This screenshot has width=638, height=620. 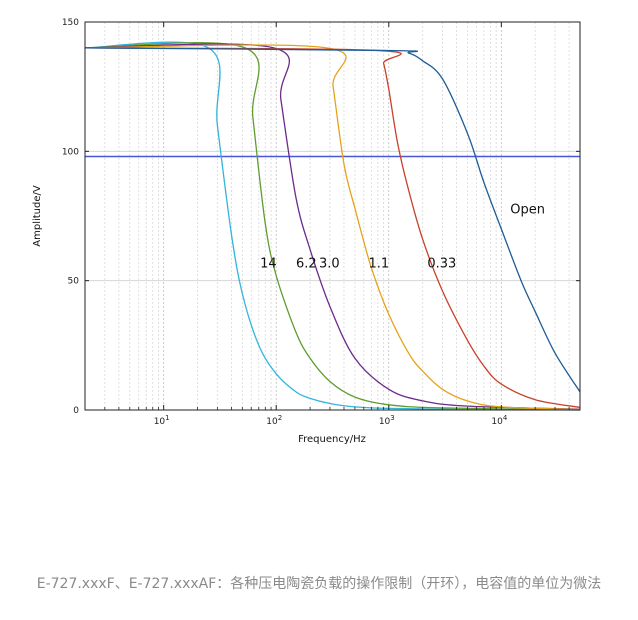 I want to click on y-tick-label: 50, so click(x=74, y=282).